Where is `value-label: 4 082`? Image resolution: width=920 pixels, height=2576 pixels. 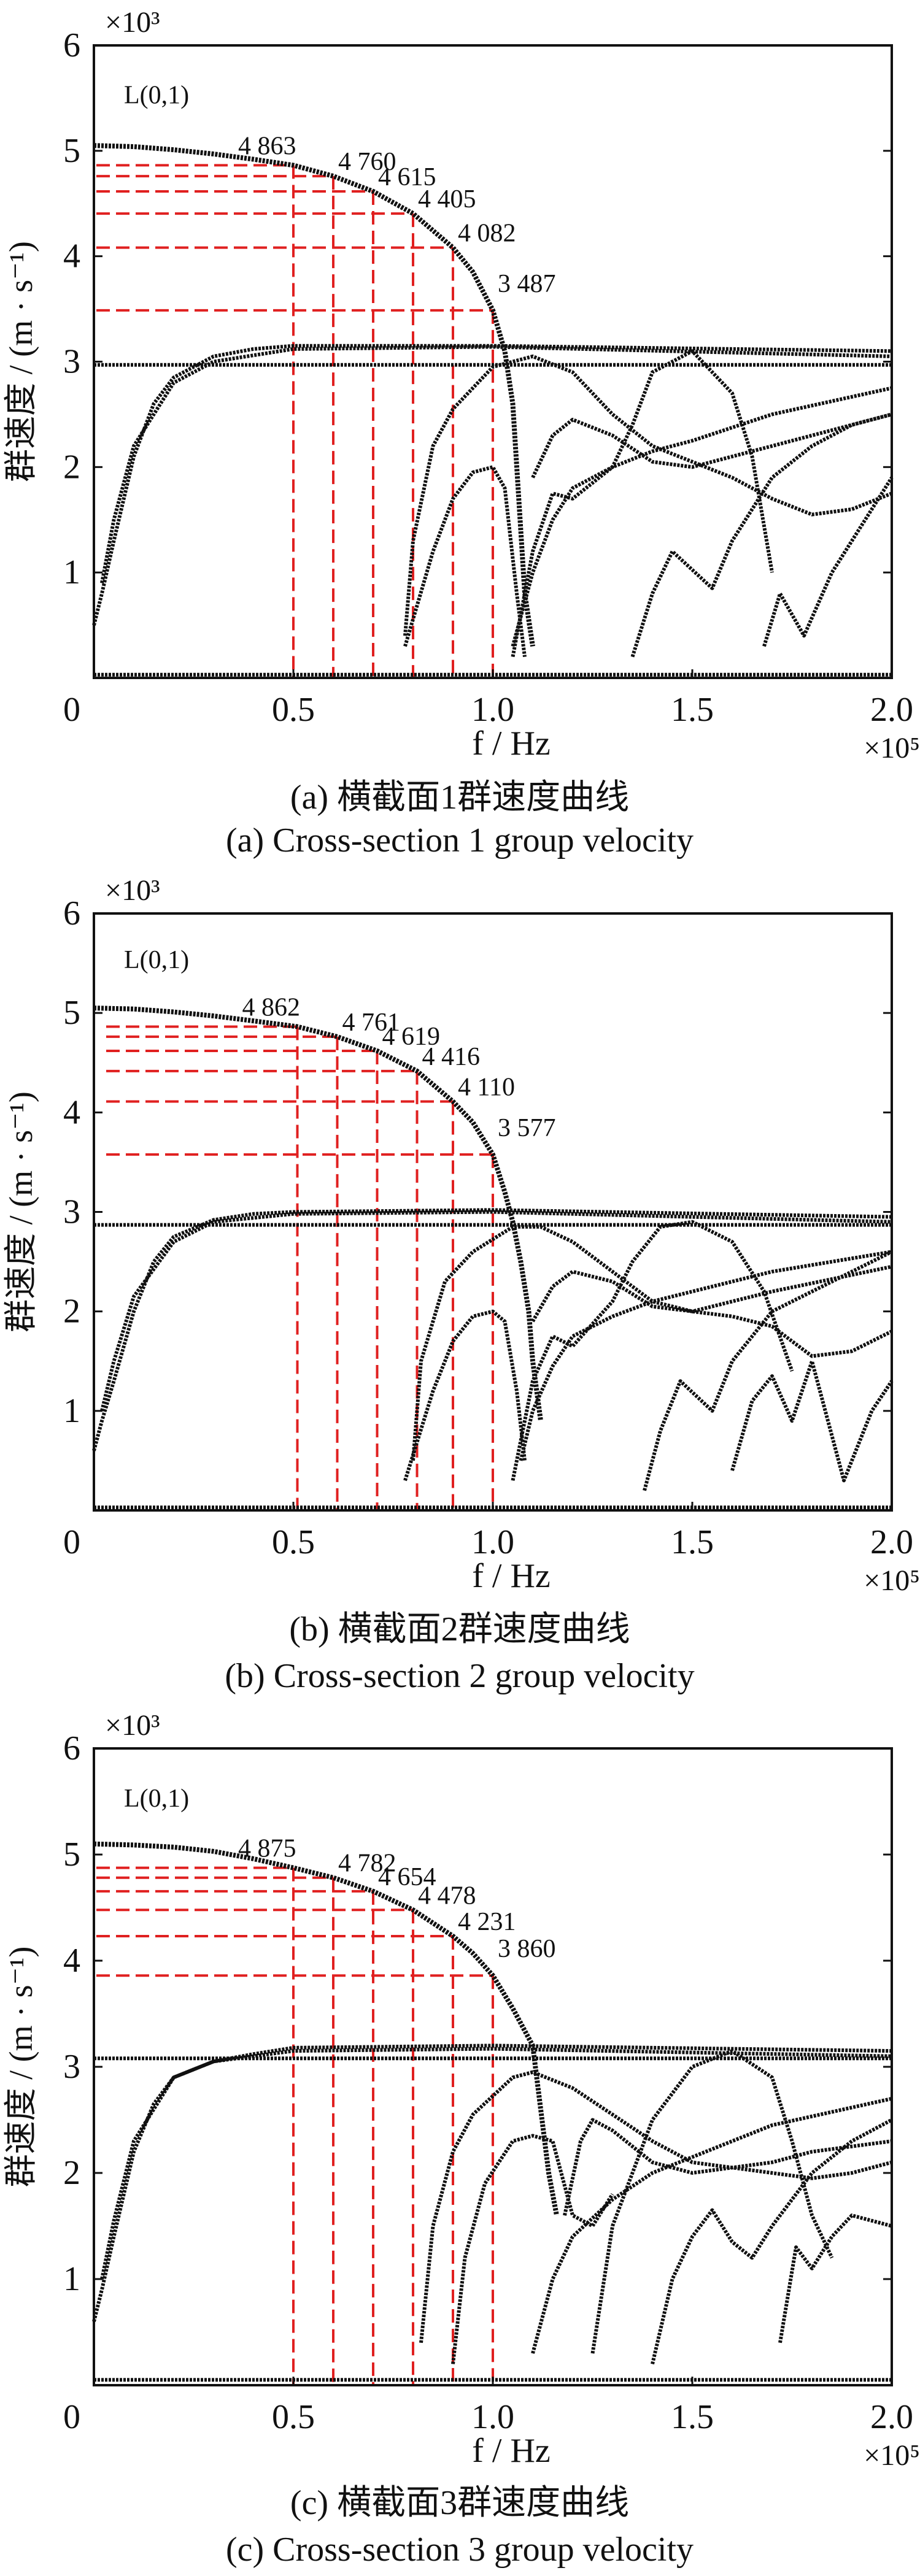
value-label: 4 082 is located at coordinates (487, 234).